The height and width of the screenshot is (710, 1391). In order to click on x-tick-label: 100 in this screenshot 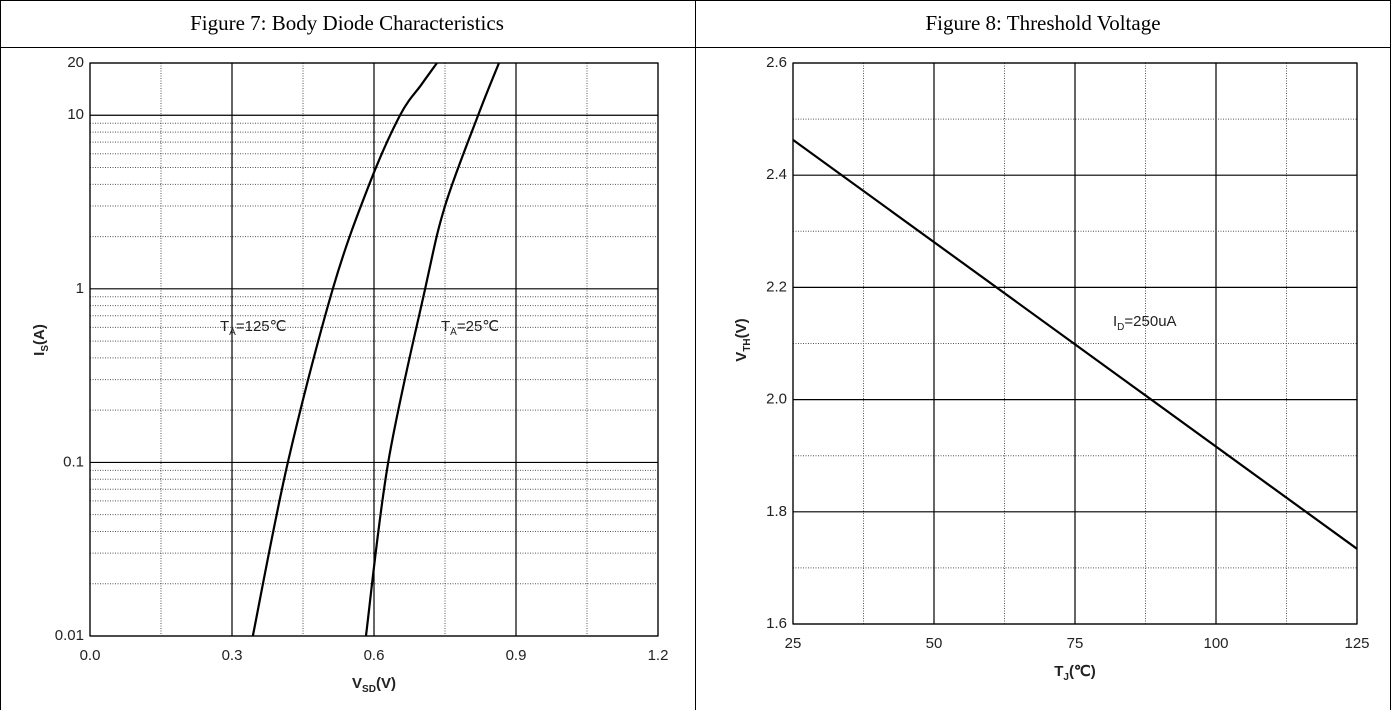, I will do `click(1215, 643)`.